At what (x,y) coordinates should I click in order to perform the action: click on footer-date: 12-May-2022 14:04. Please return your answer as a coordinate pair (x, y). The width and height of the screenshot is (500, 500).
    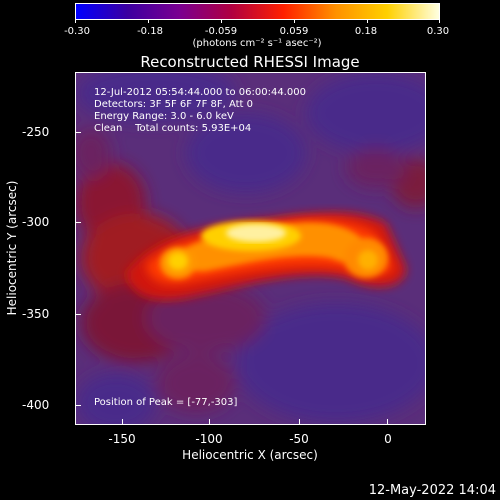
    Looking at the image, I should click on (432, 490).